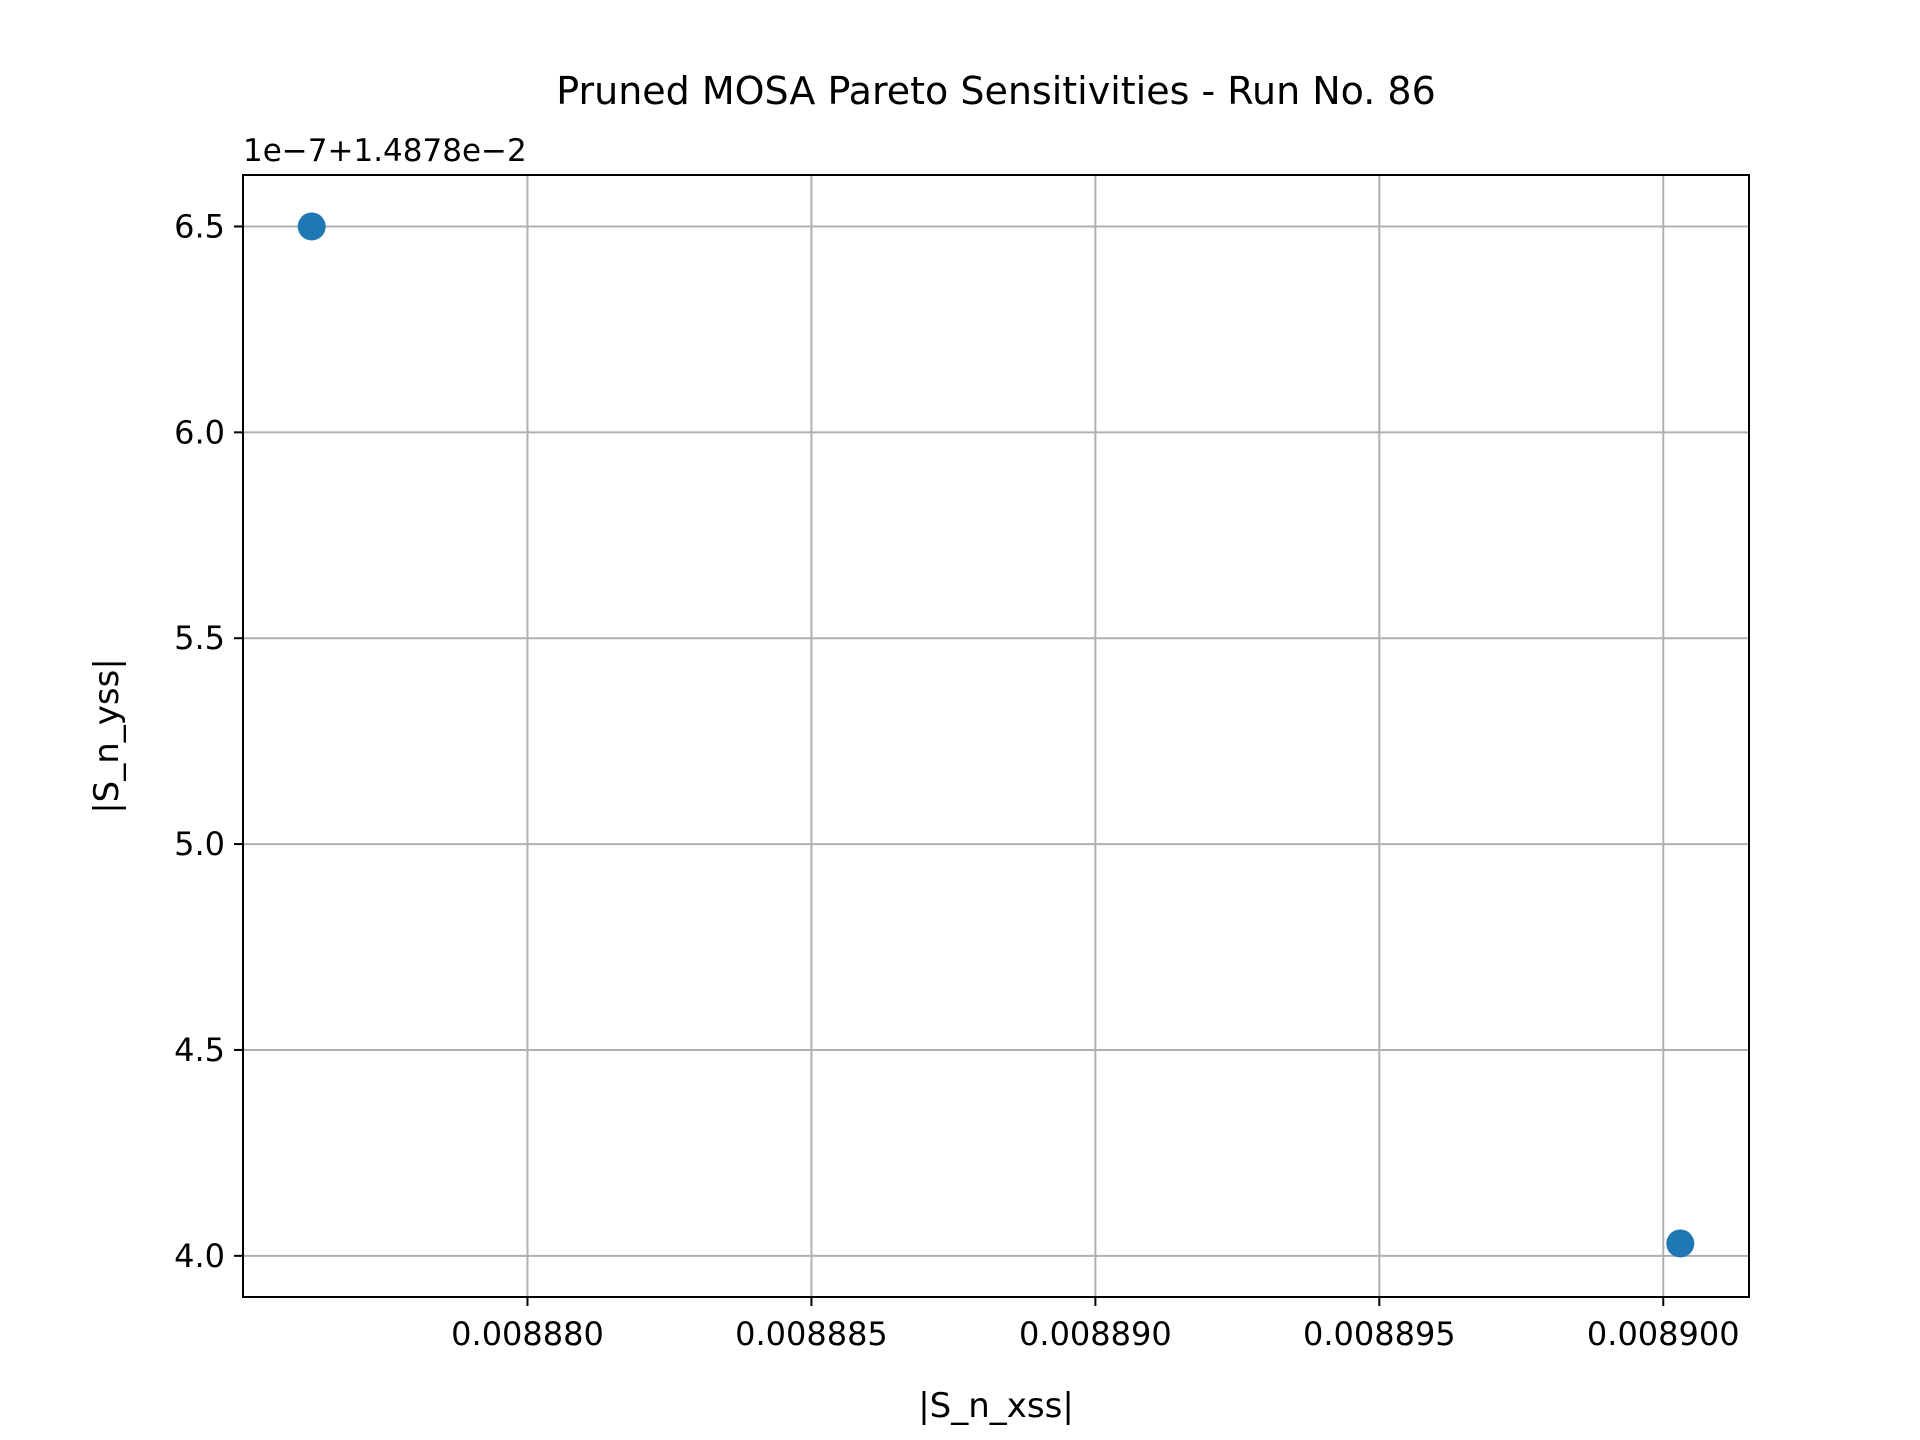 The width and height of the screenshot is (1920, 1440). What do you see at coordinates (811, 1334) in the screenshot?
I see `x-tick-label: 0.008885` at bounding box center [811, 1334].